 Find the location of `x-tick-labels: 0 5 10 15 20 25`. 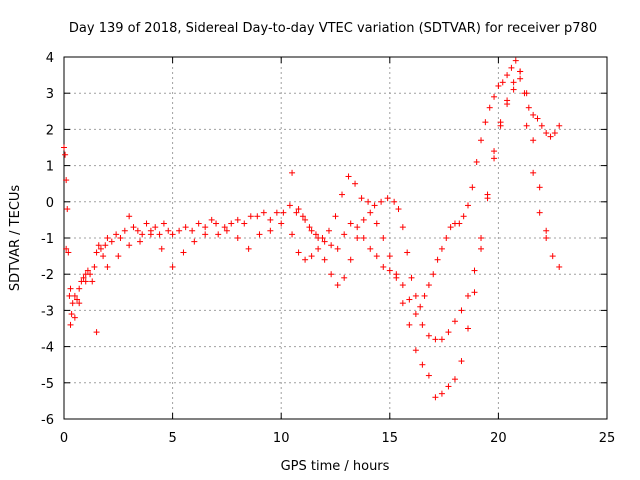

x-tick-labels: 0 5 10 15 20 25 is located at coordinates (337, 438).